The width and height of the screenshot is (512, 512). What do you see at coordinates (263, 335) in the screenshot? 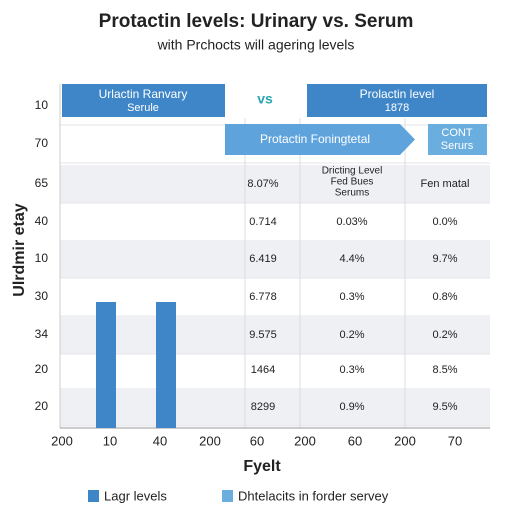
I see `table-cell: 9.575` at bounding box center [263, 335].